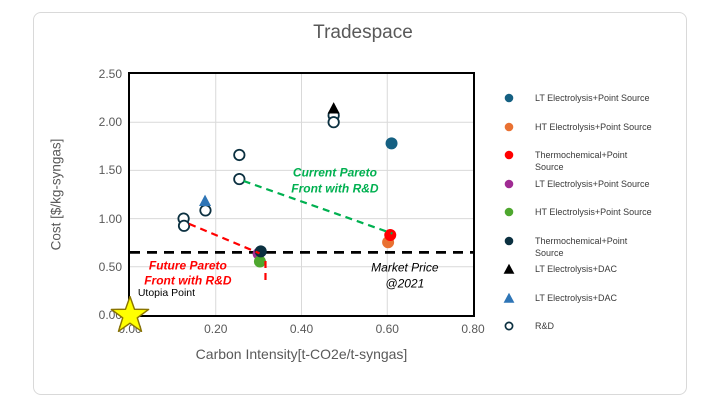 This screenshot has height=405, width=720. I want to click on y-tick-label: 2.50, so click(110, 74).